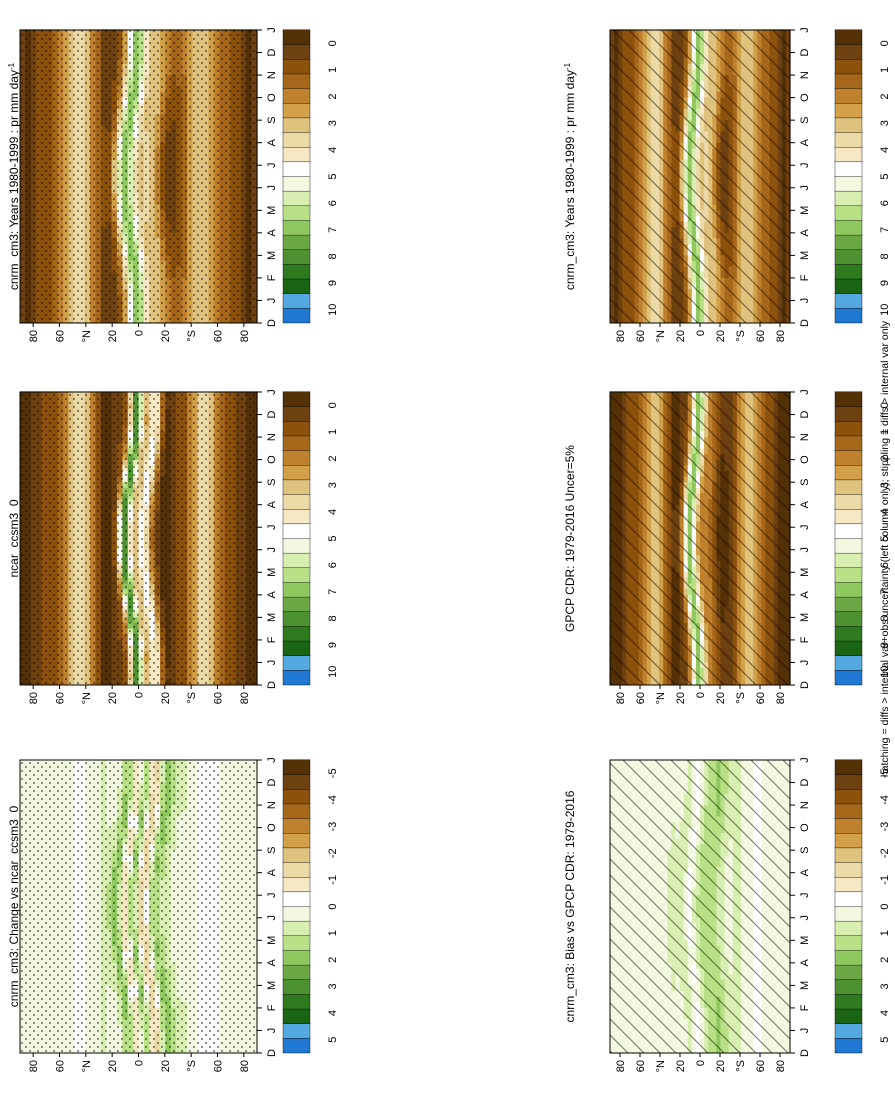  What do you see at coordinates (570, 538) in the screenshot?
I see `panel-title: GPCP CDR: 1979-2016 Uncer=5%` at bounding box center [570, 538].